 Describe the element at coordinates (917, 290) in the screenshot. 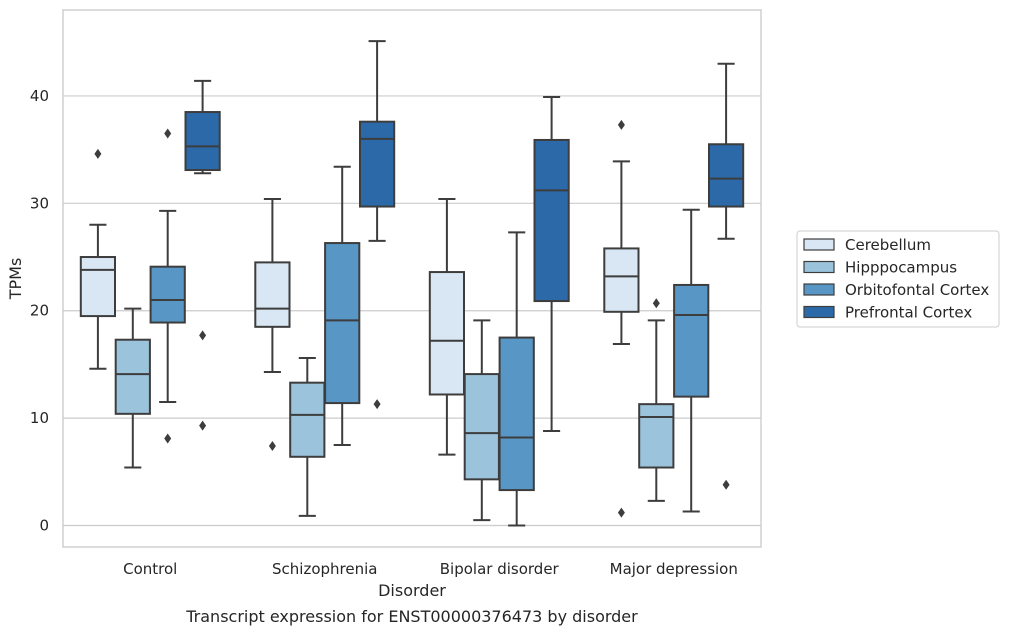

I see `legend-label: Orbitofontal Cortex` at that location.